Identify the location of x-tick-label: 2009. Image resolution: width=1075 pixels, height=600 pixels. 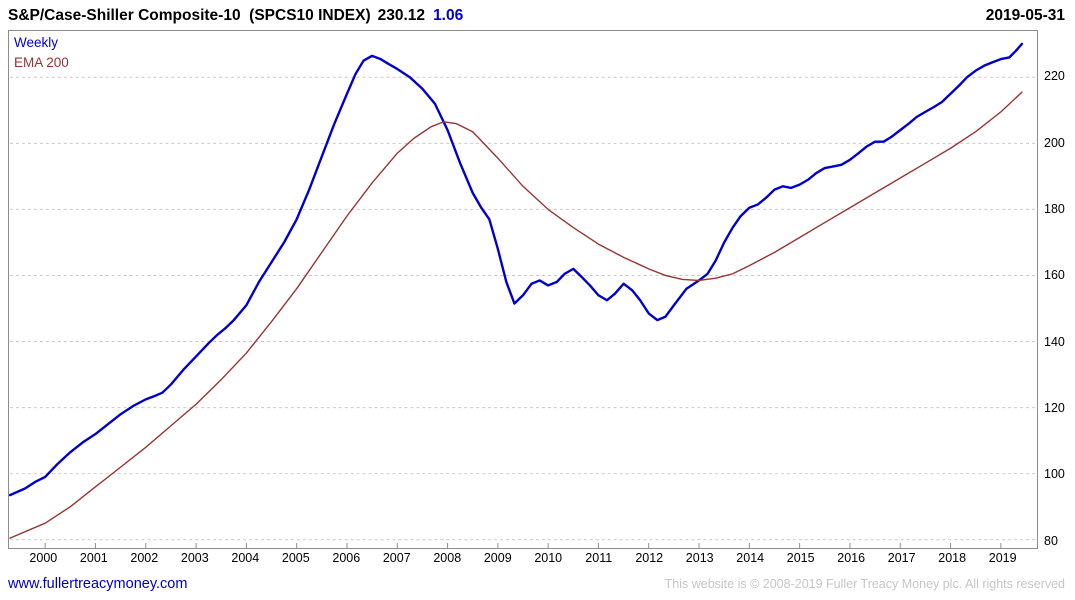
(497, 558).